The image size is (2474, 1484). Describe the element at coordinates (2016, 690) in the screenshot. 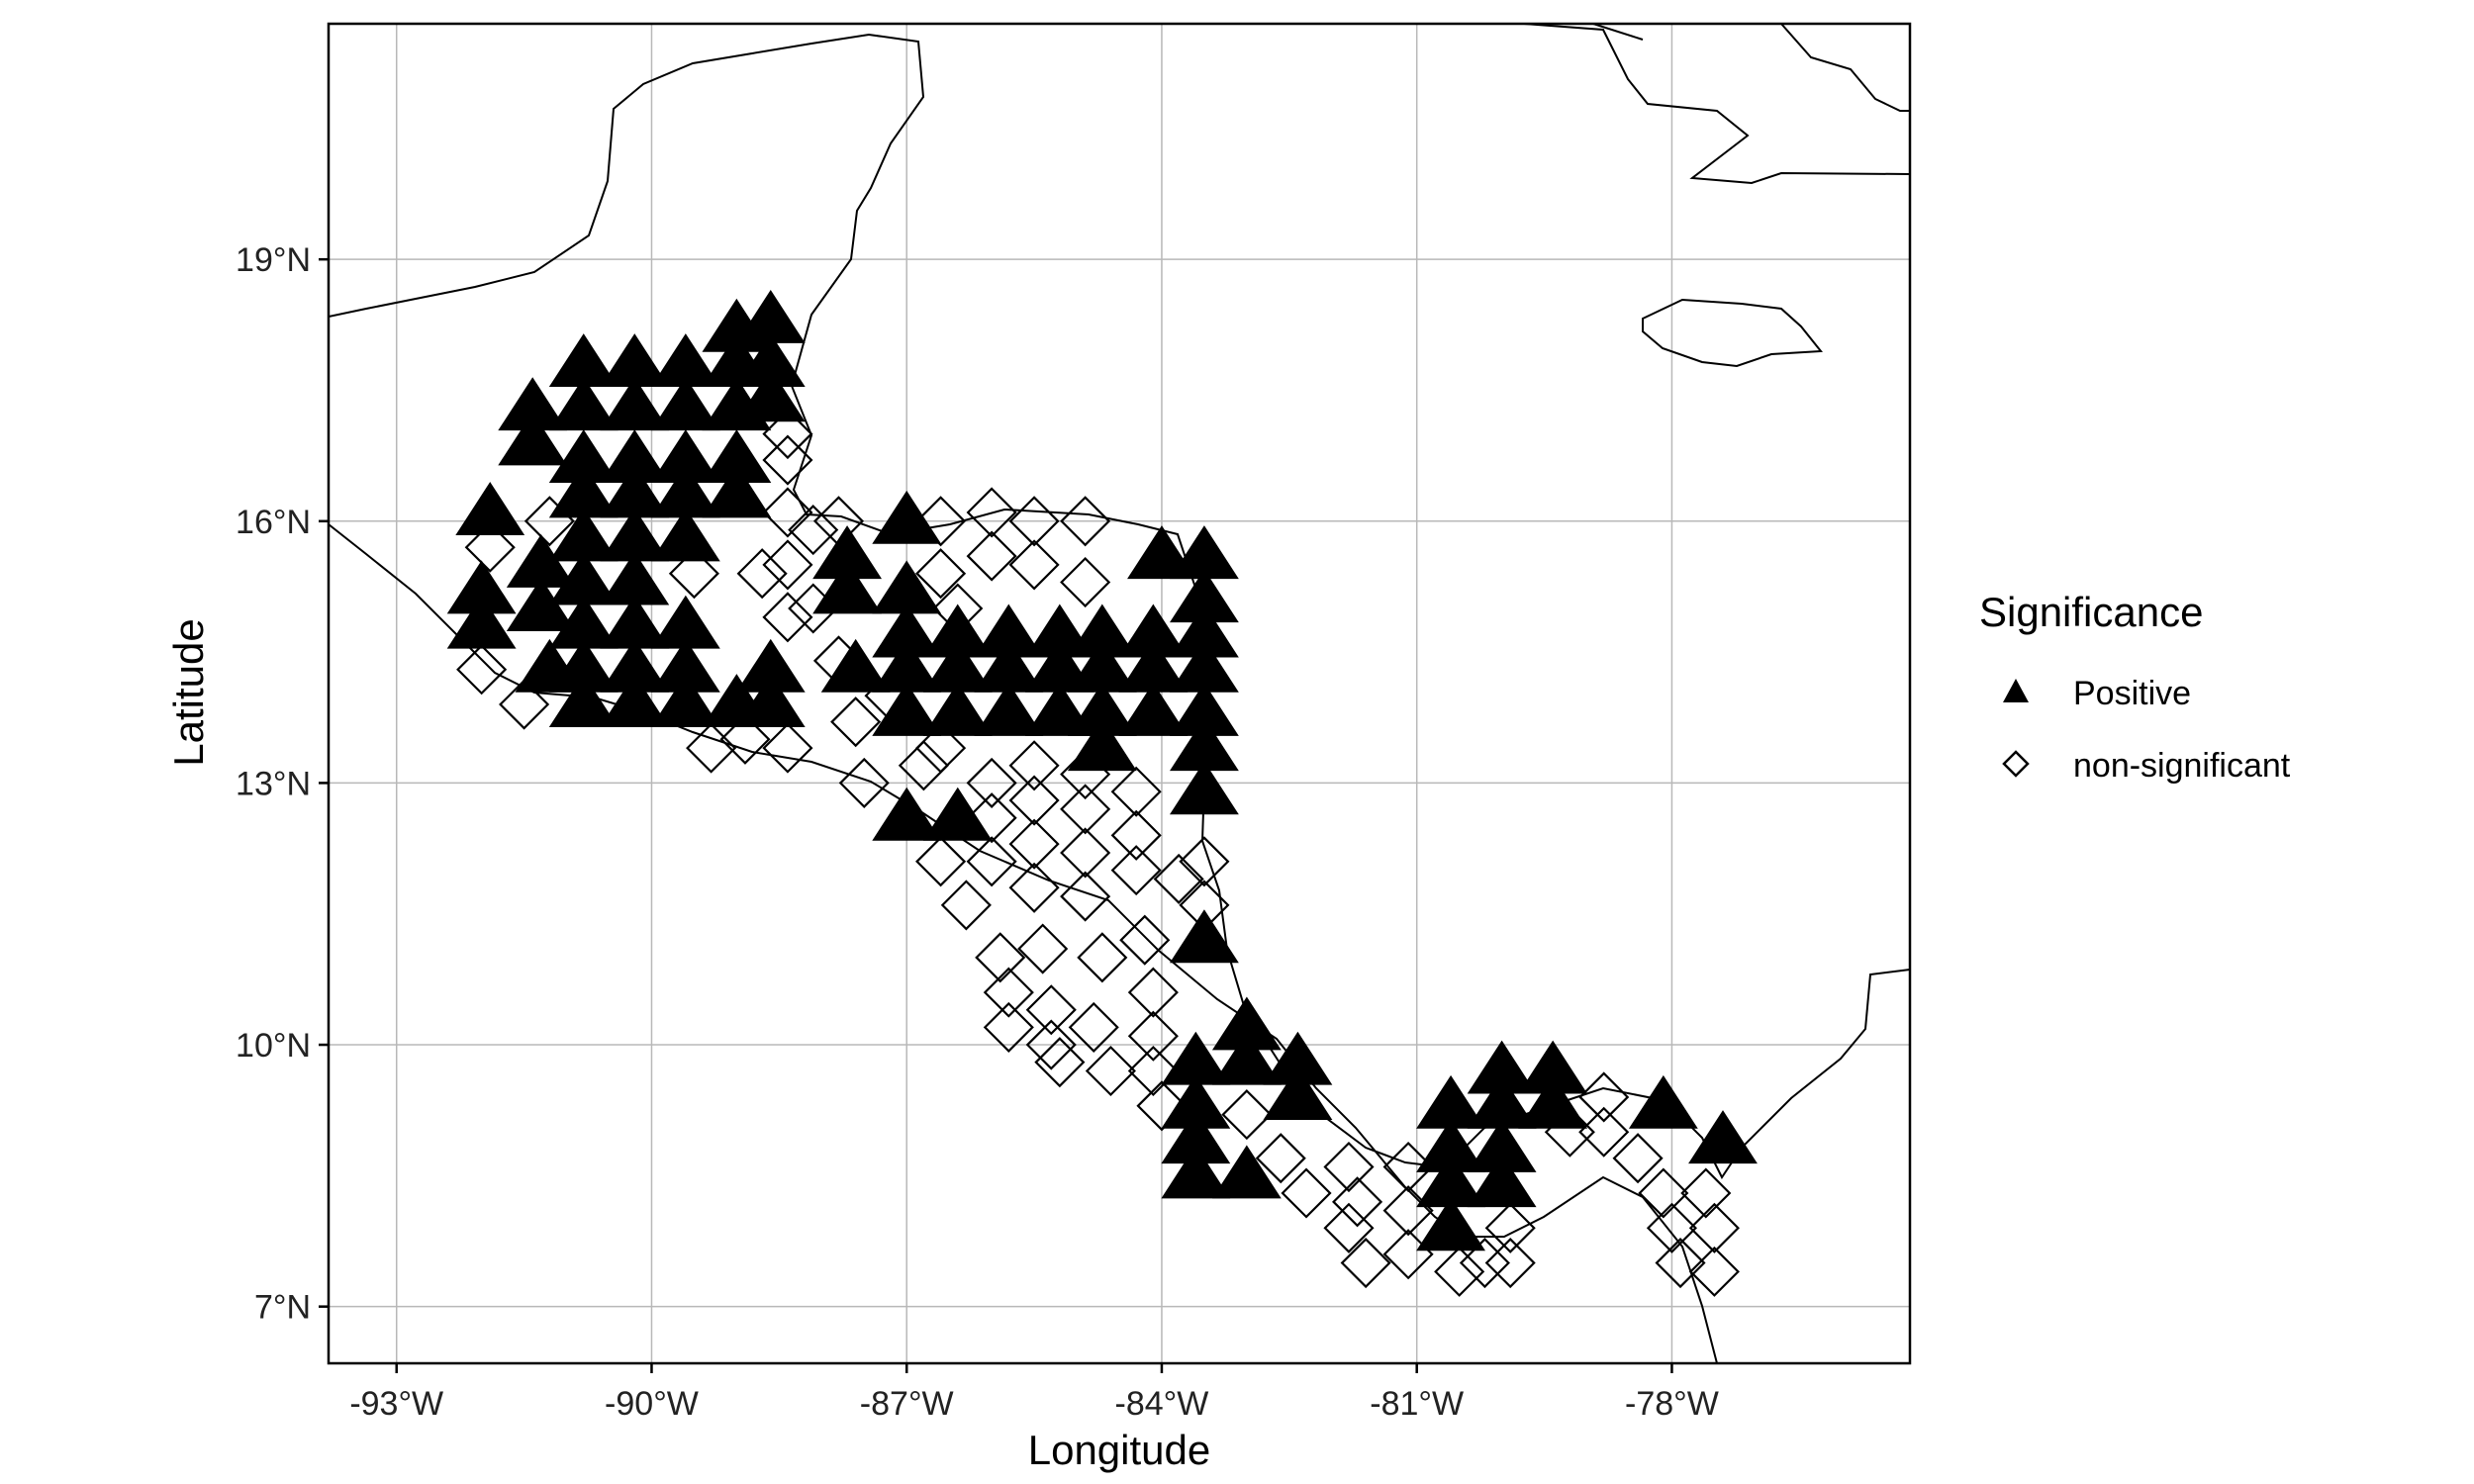

I see `legend-key-positive-triangle-icon` at that location.